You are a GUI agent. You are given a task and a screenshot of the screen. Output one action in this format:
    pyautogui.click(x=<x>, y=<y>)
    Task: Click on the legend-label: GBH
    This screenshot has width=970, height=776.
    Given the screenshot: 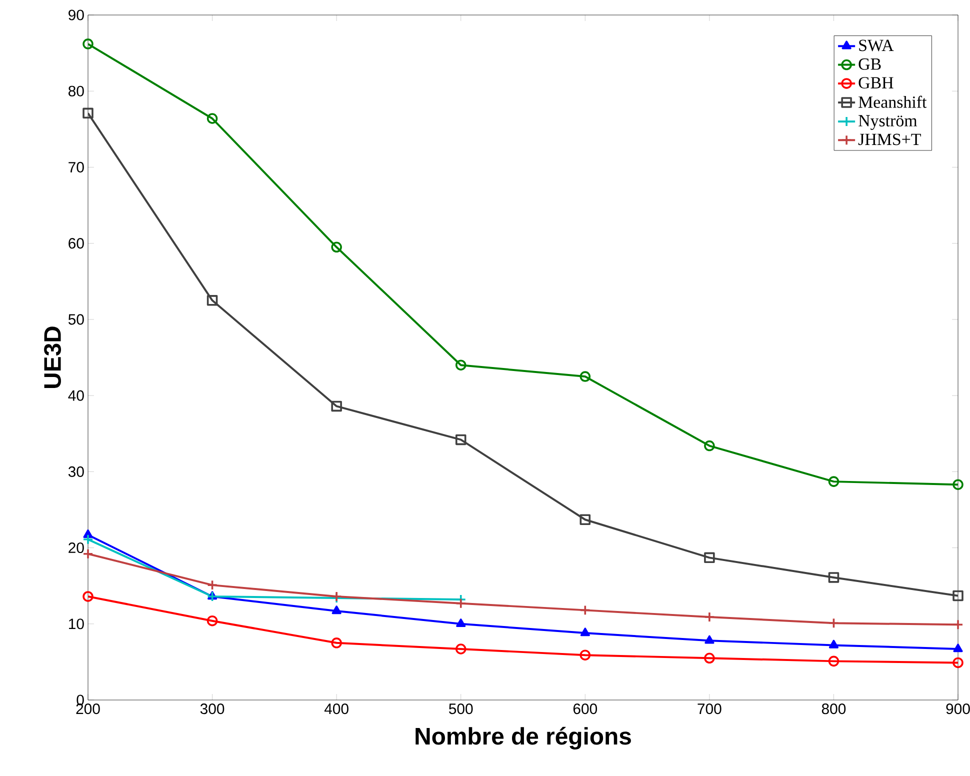 What is the action you would take?
    pyautogui.click(x=876, y=82)
    